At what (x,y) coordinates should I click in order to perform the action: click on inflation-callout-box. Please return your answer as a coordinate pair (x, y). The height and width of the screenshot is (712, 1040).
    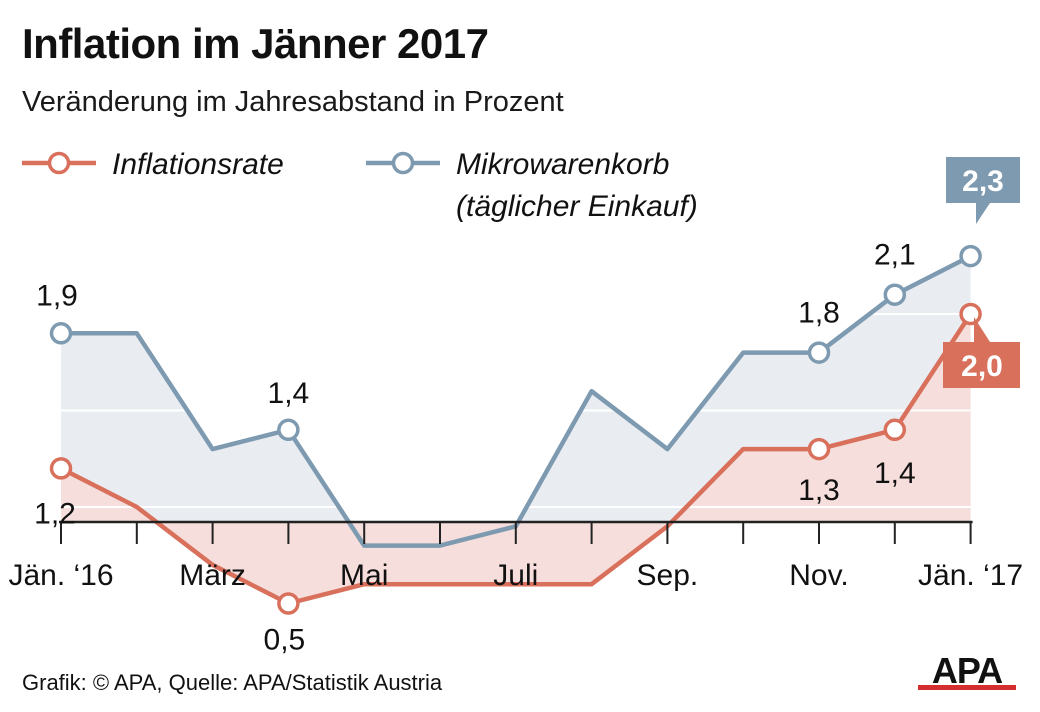
    Looking at the image, I should click on (981, 352).